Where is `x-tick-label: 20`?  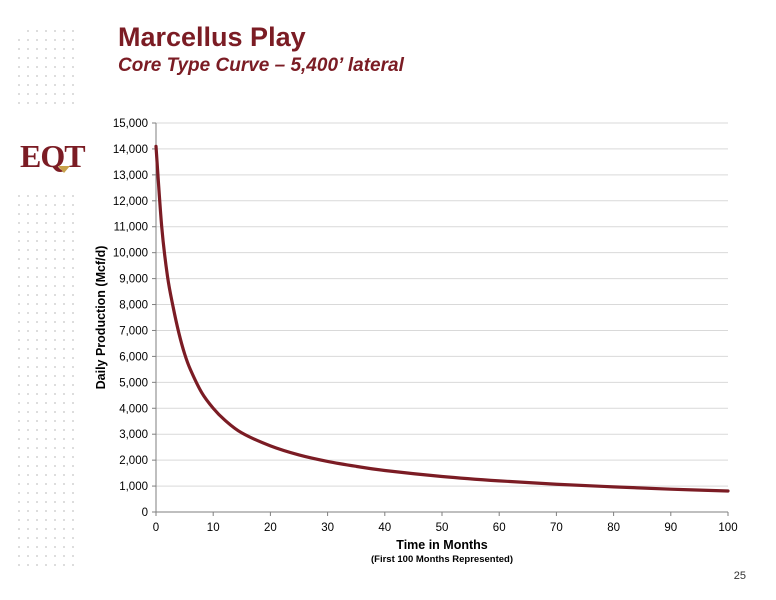
x-tick-label: 20 is located at coordinates (270, 528).